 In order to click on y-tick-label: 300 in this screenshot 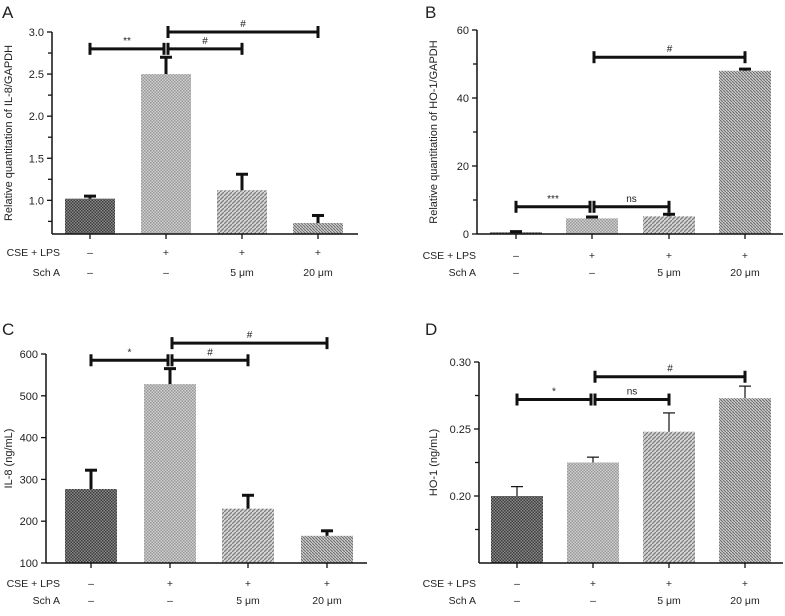, I will do `click(29, 480)`.